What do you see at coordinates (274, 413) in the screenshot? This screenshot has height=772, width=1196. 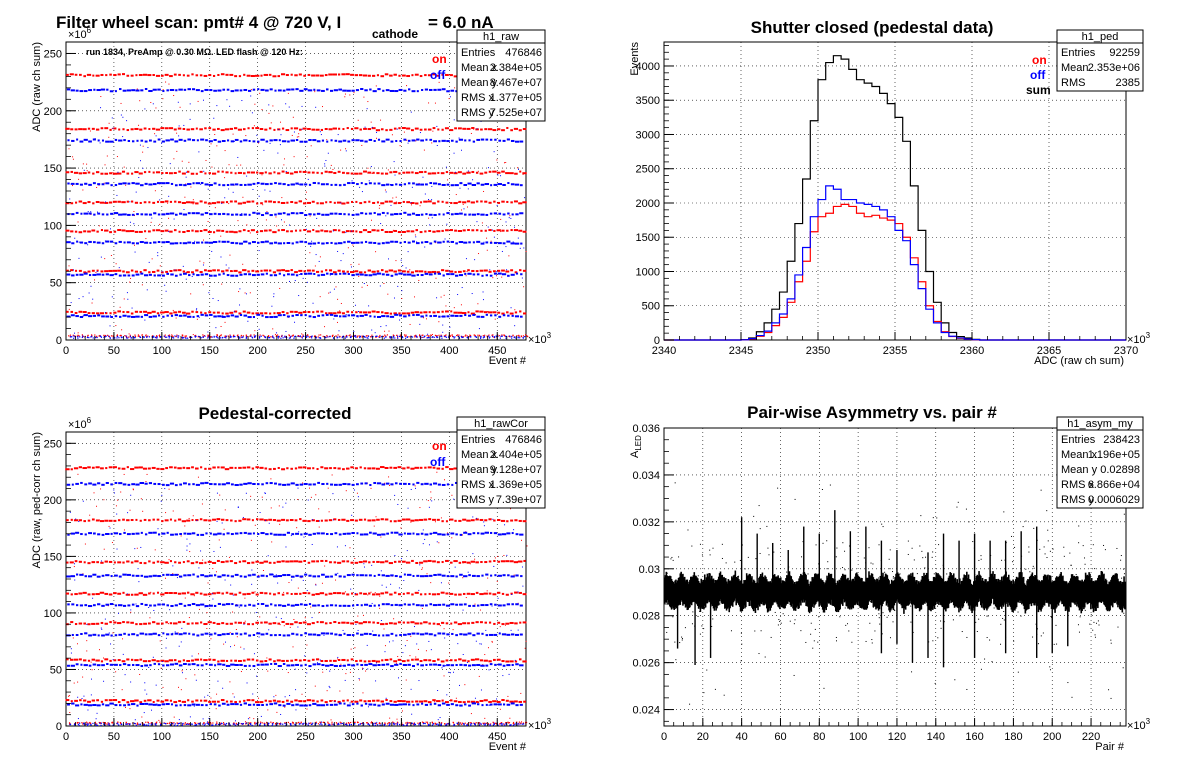 I see `rawcor-title: Pedestal-corrected` at bounding box center [274, 413].